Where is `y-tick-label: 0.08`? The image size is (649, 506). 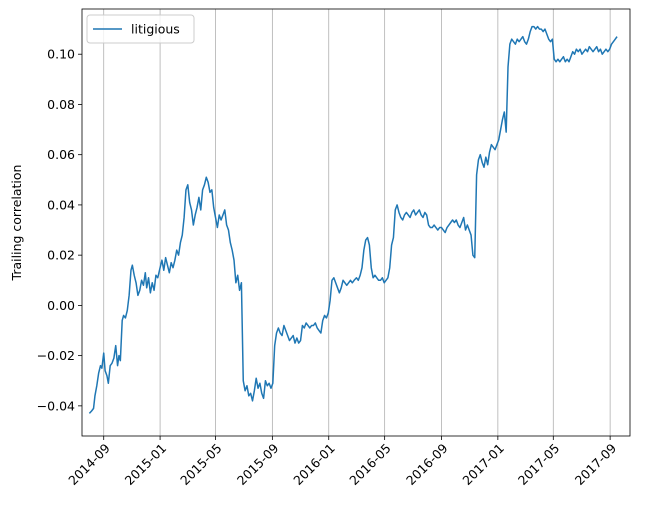 y-tick-label: 0.08 is located at coordinates (61, 104).